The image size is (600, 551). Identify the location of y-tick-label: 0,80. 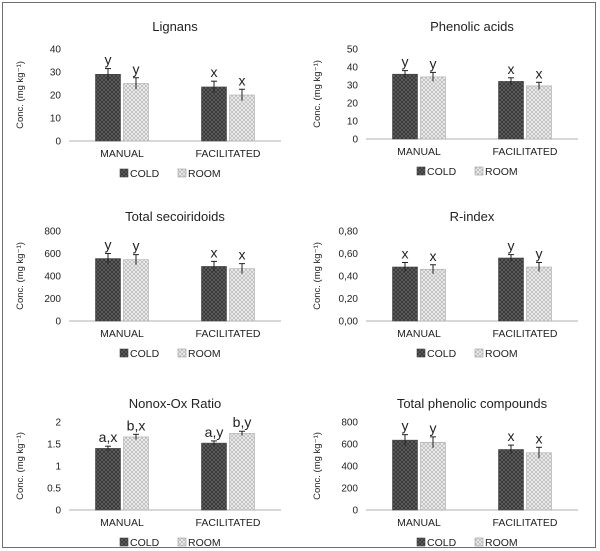
(349, 232).